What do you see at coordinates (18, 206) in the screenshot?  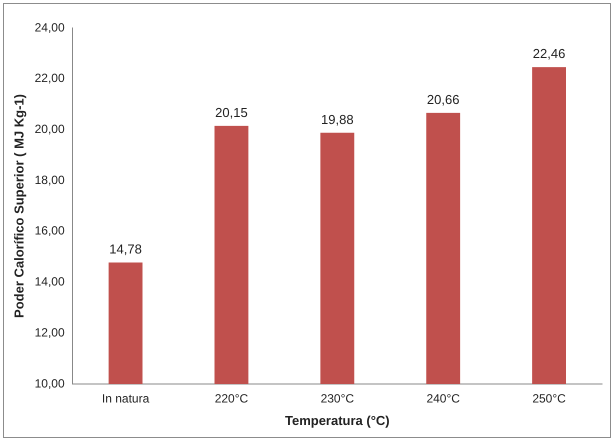 I see `y-axis-title: Poder Calorífico Superior ( MJ Kg-1)` at bounding box center [18, 206].